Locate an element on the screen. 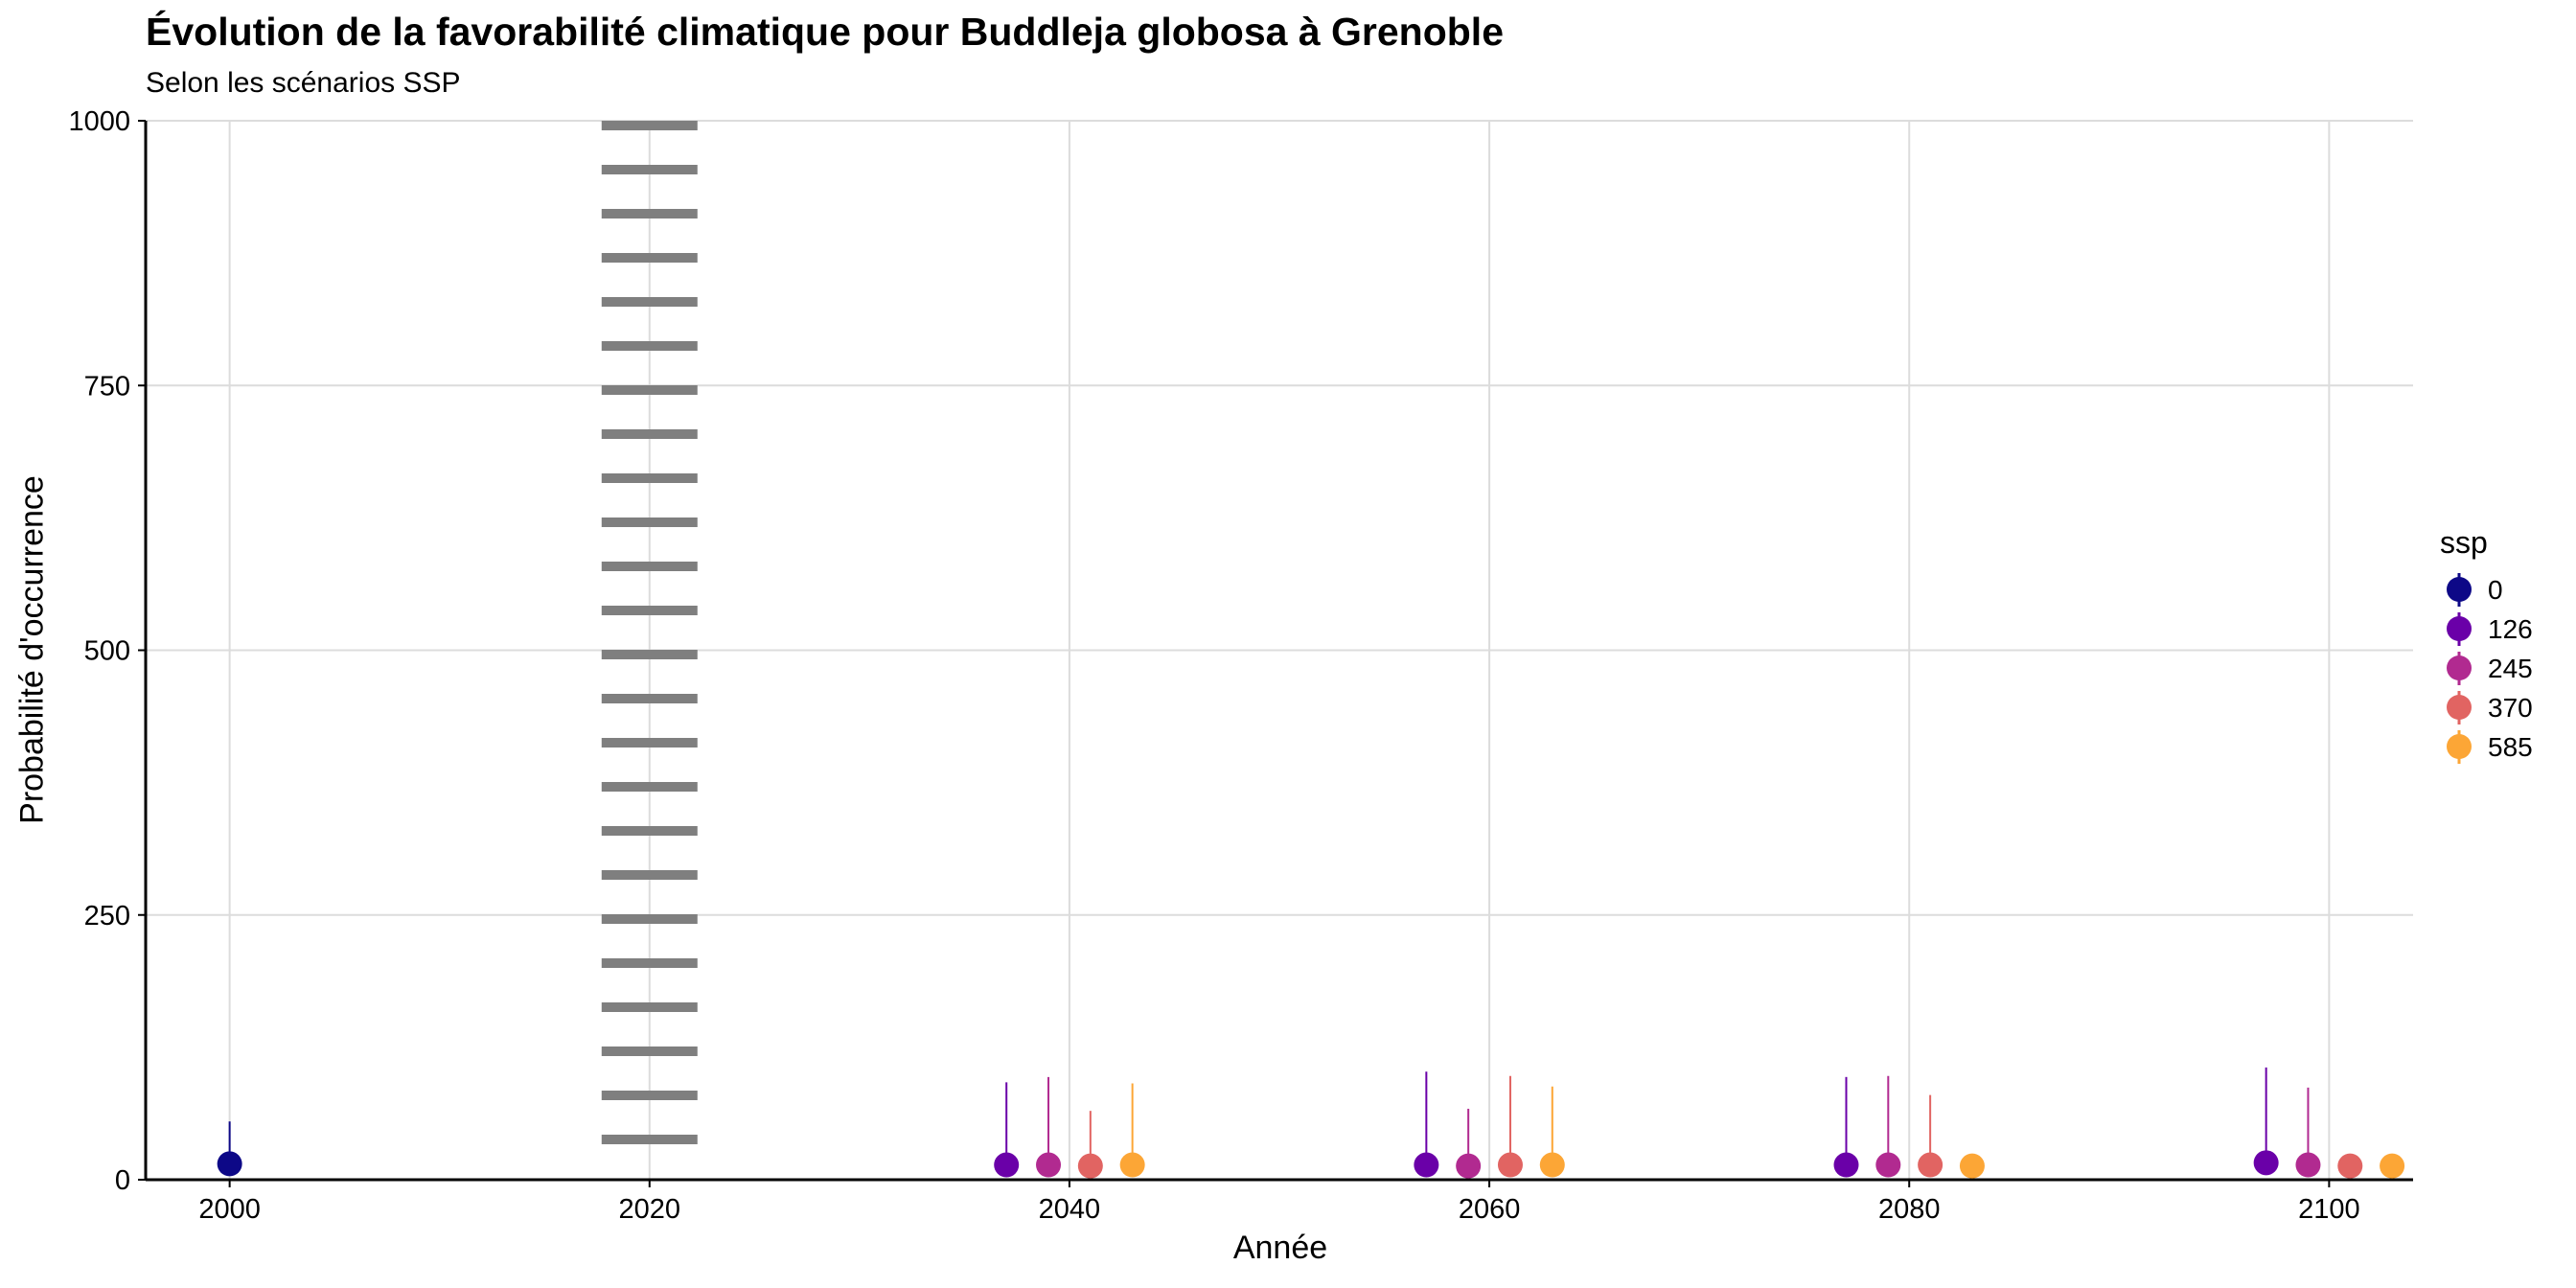 The image size is (2576, 1288). legend-item-ssp-245: 245 is located at coordinates (2486, 668).